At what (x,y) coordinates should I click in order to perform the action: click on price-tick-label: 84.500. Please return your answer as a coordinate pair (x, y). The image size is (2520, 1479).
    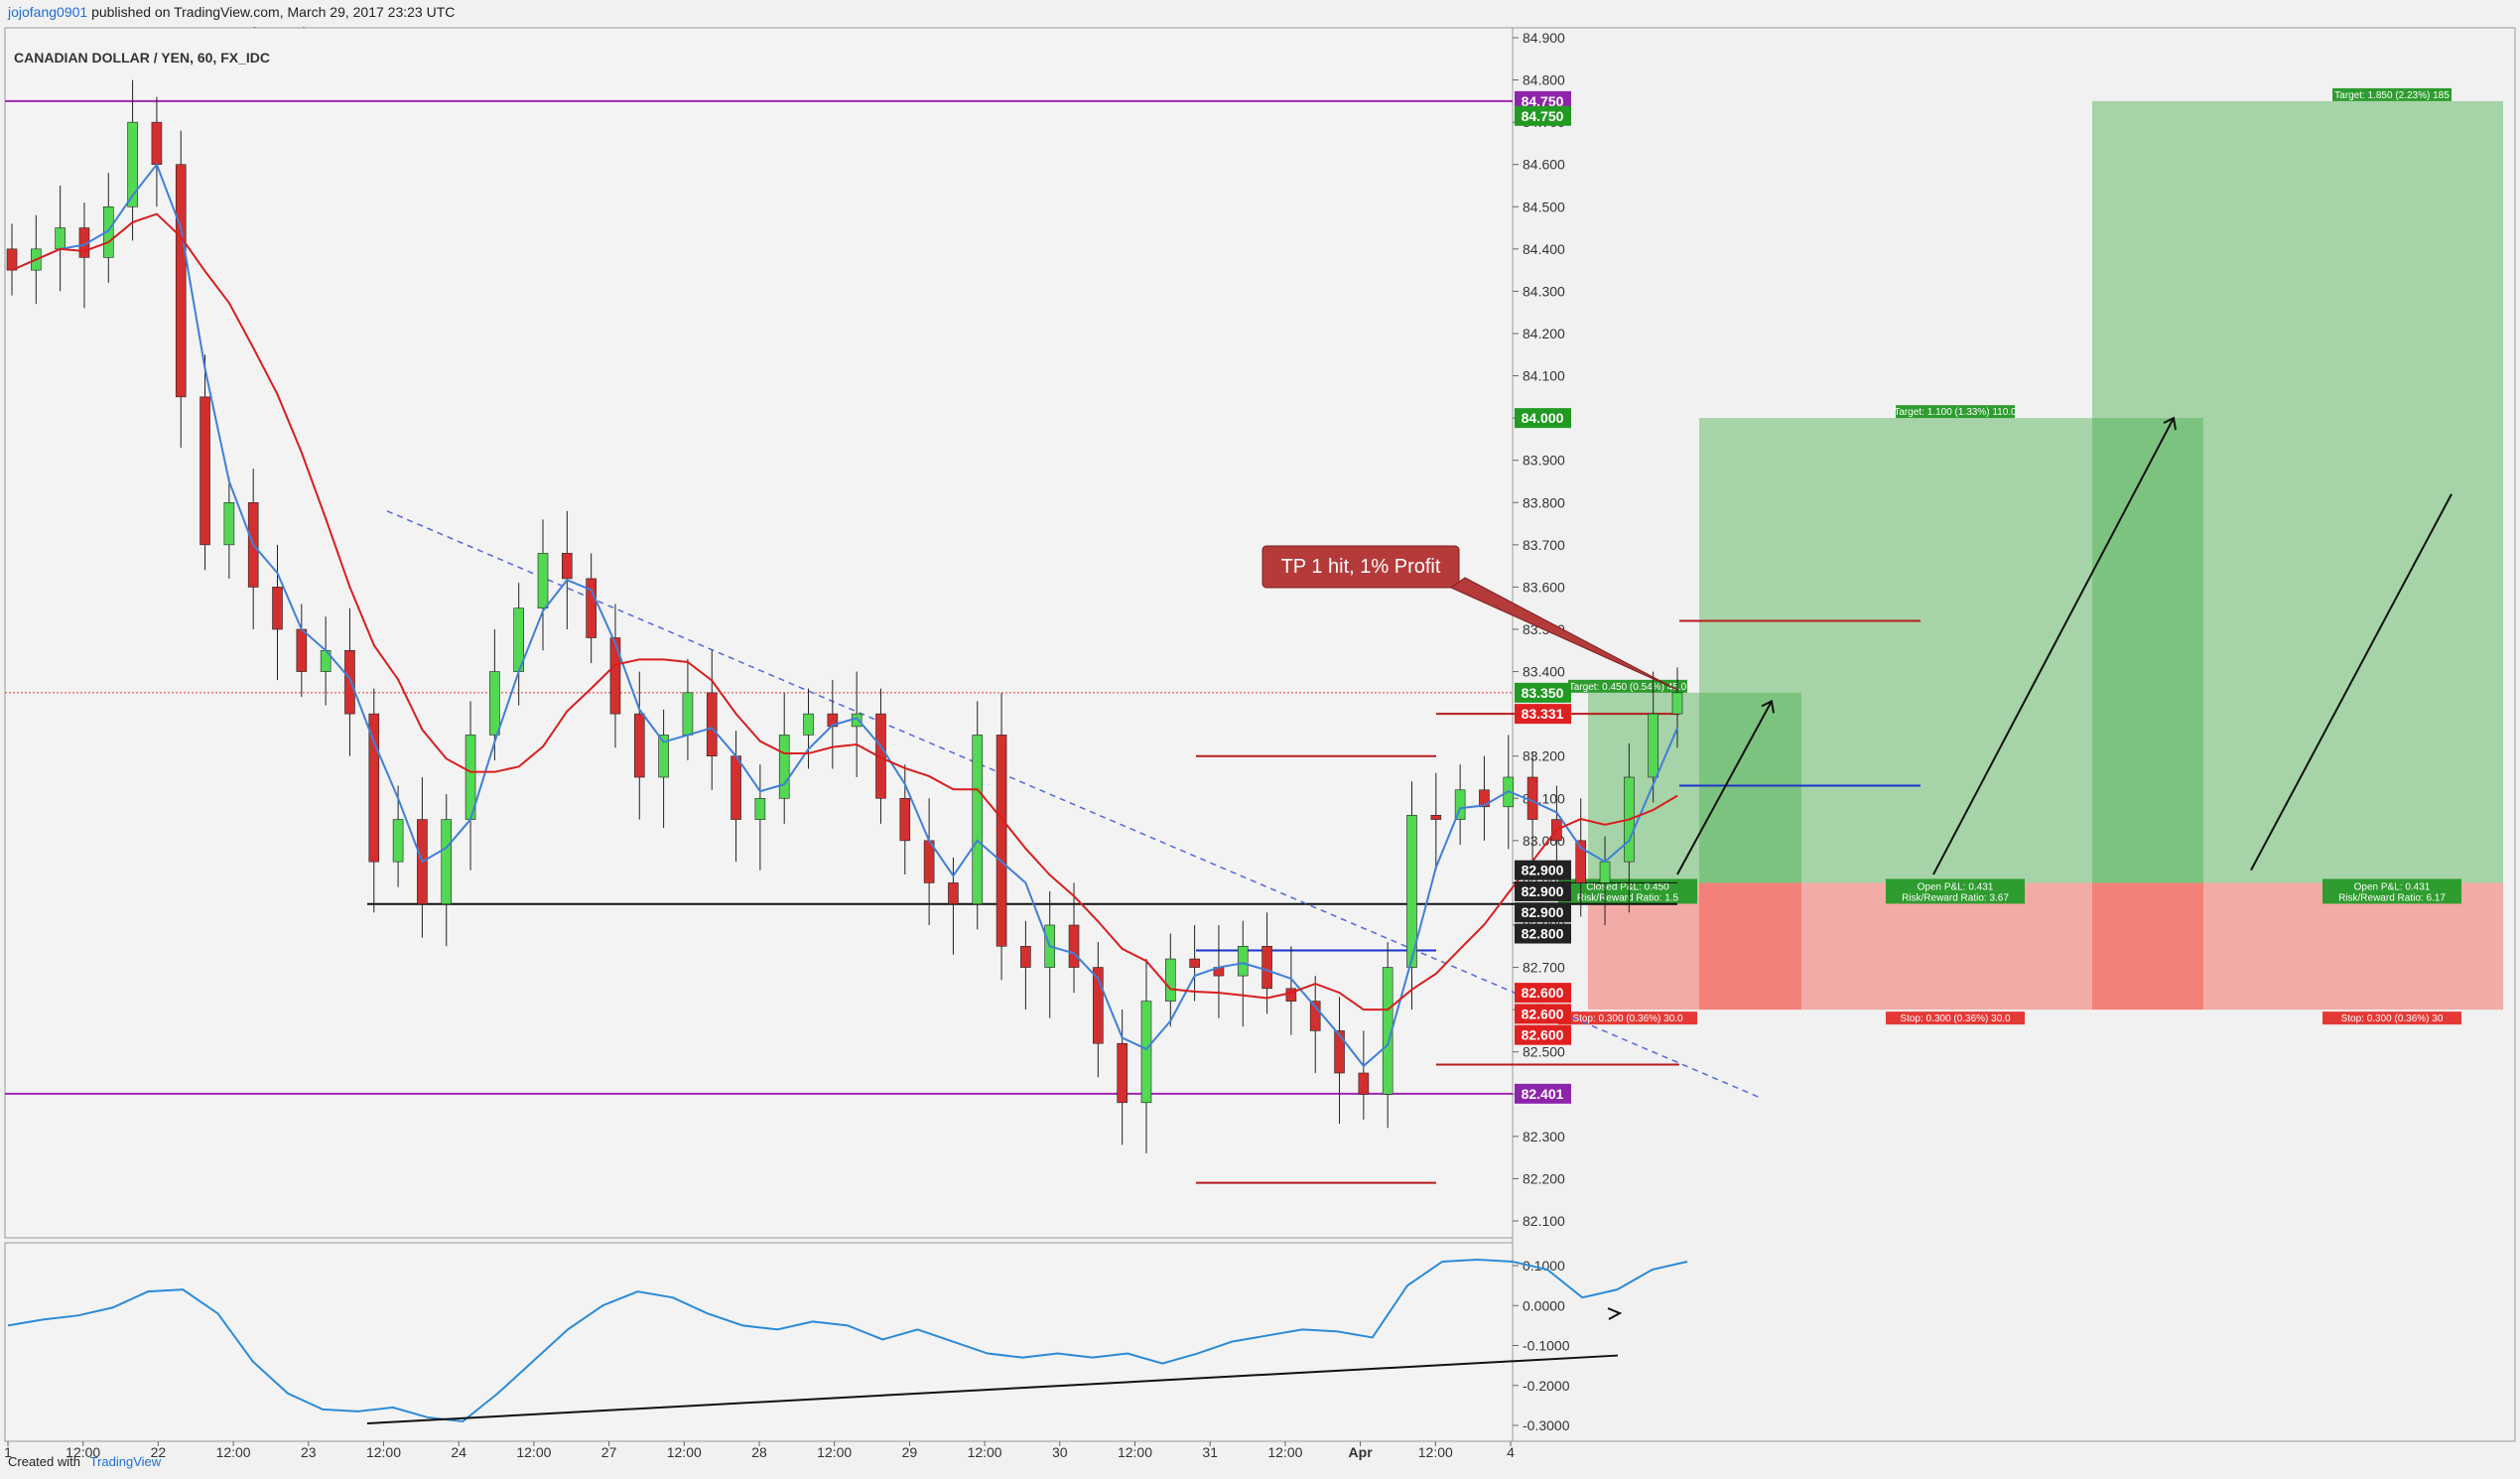
    Looking at the image, I should click on (1544, 206).